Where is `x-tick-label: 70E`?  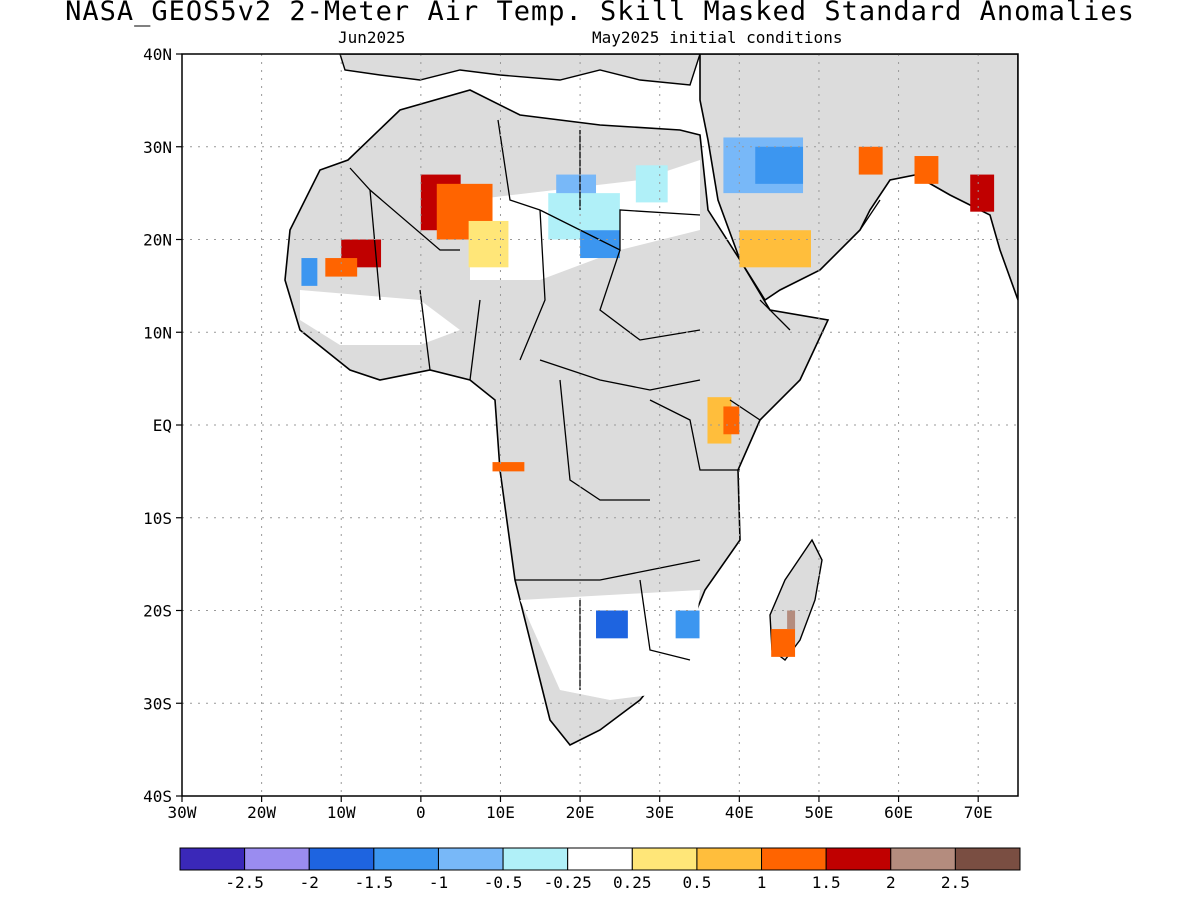 x-tick-label: 70E is located at coordinates (978, 812).